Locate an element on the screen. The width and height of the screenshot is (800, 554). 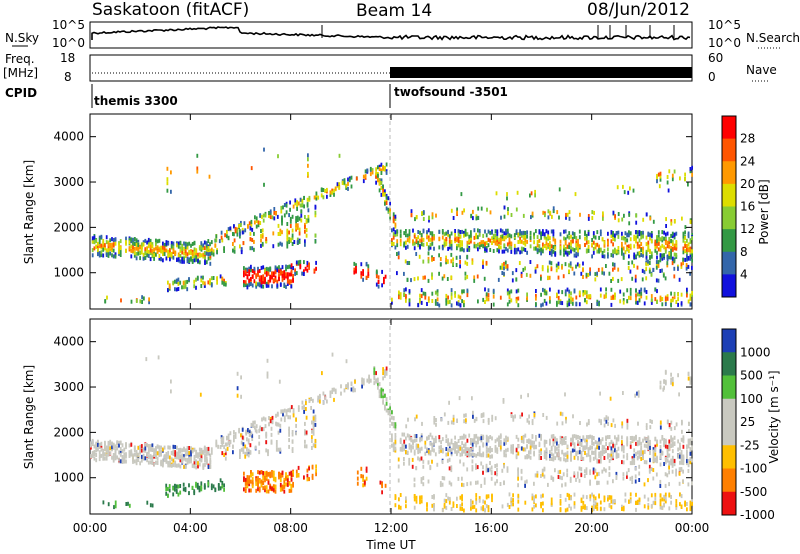
nave-block is located at coordinates (541, 72).